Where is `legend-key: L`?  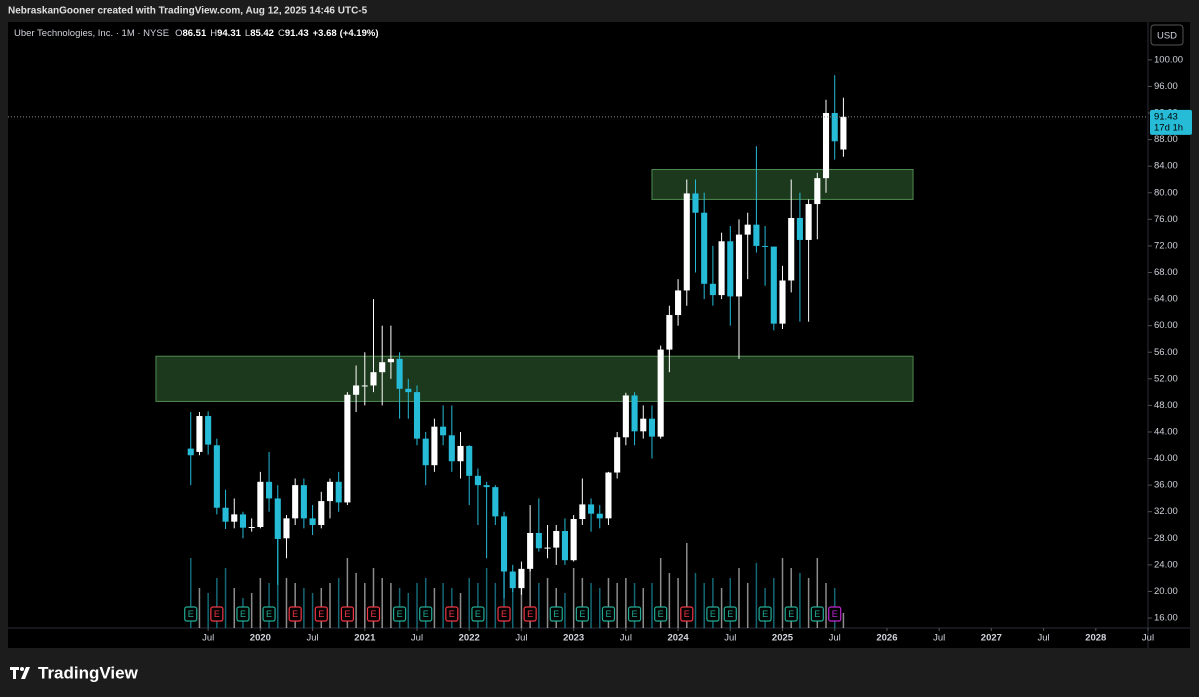 legend-key: L is located at coordinates (247, 33).